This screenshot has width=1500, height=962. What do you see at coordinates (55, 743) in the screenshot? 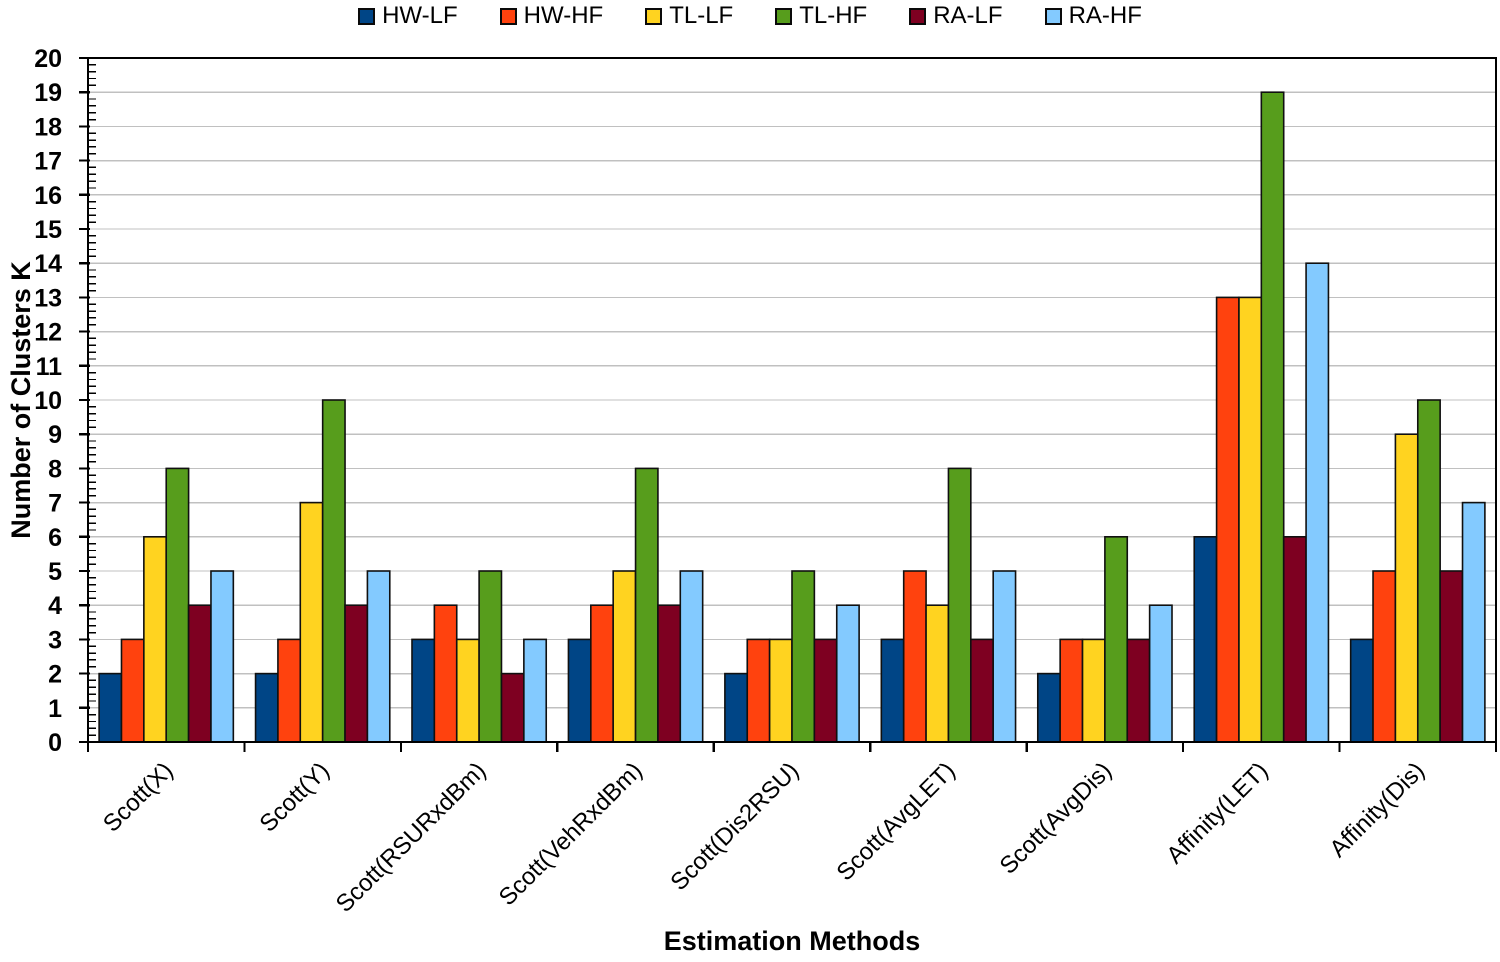
I see `y-tick-label: 0` at bounding box center [55, 743].